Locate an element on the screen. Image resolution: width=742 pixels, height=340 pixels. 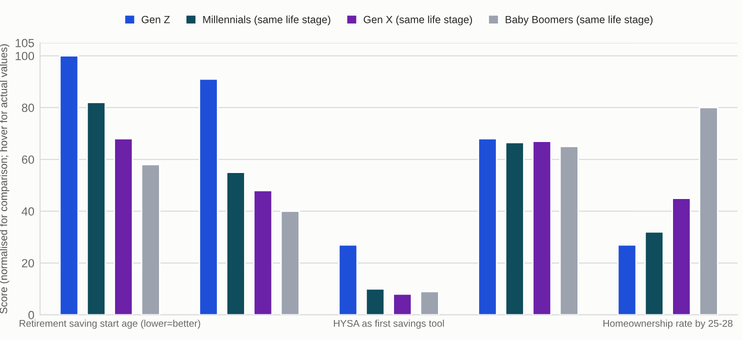
legend-label: Gen X (same life stage) is located at coordinates (418, 21).